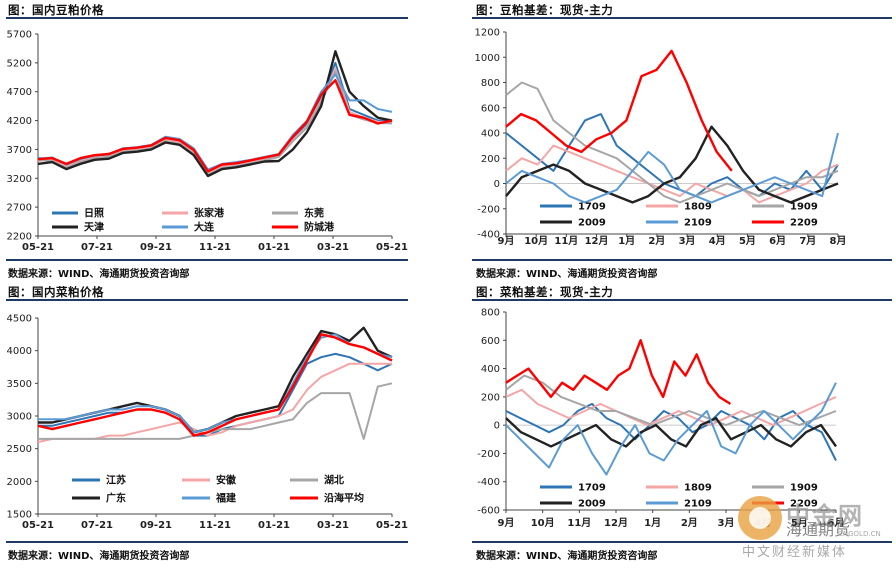 This screenshot has width=896, height=568. Describe the element at coordinates (19, 417) in the screenshot. I see `y-tick-label: 3000` at that location.